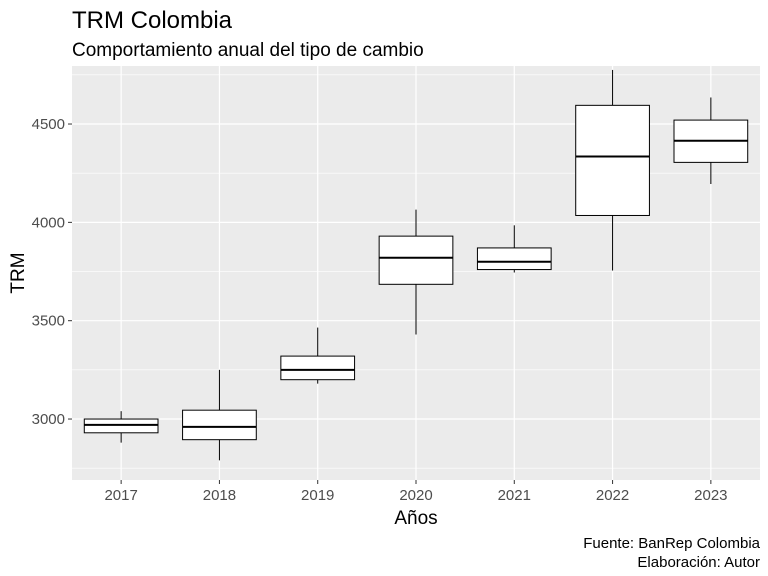 This screenshot has width=768, height=576. I want to click on x-axis-ticks: 2017 2018 2019 2020 2021 2022 2023, so click(416, 492).